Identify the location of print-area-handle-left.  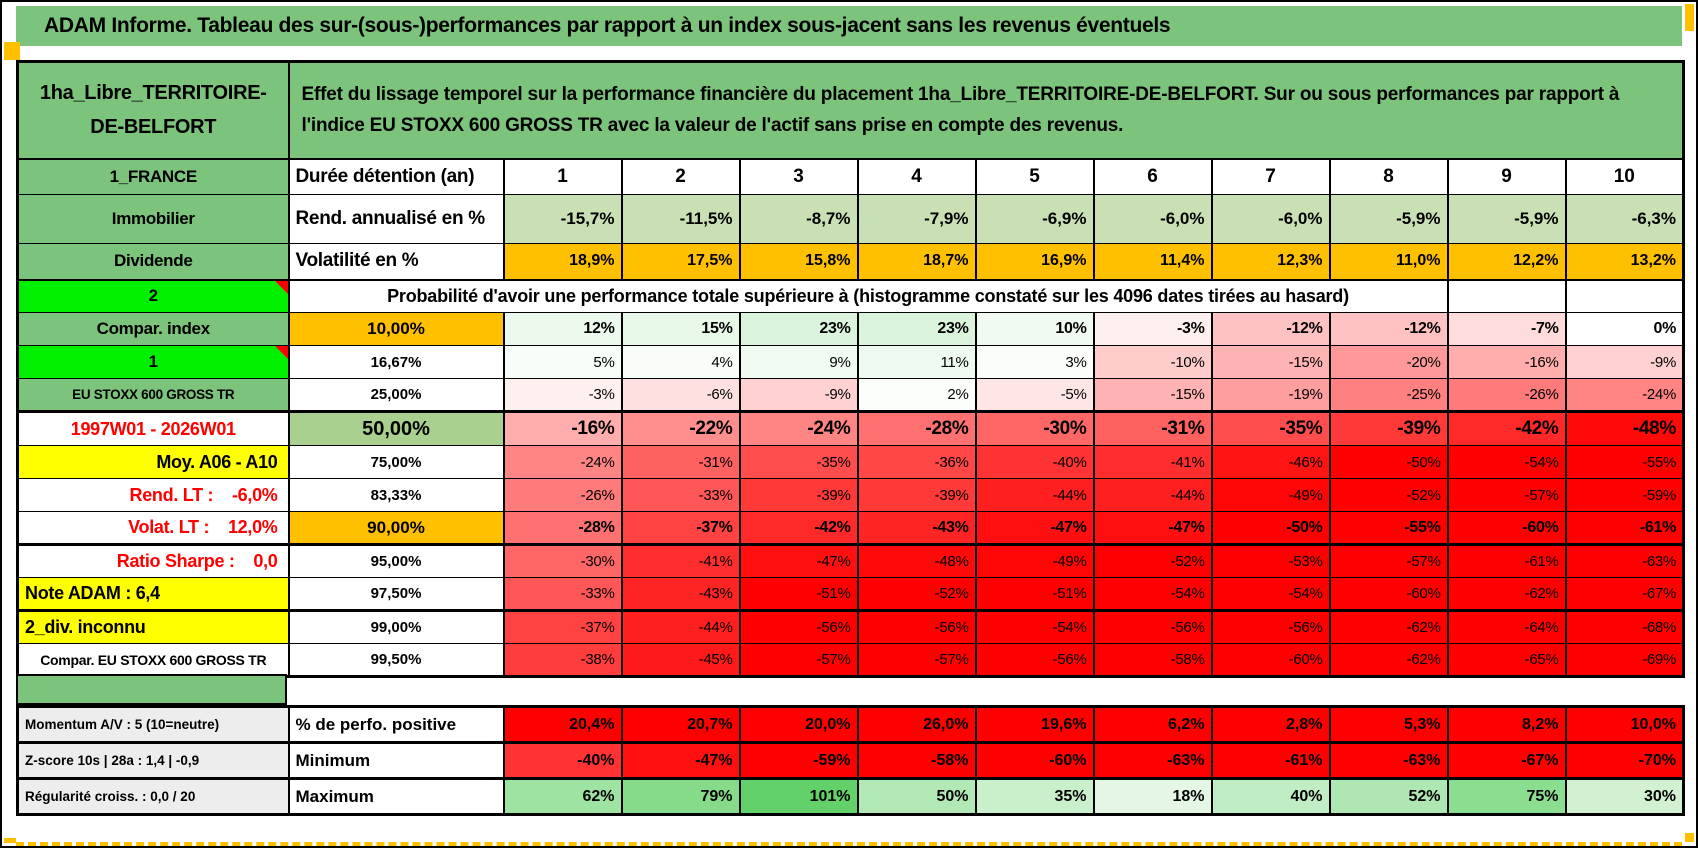
(12, 51).